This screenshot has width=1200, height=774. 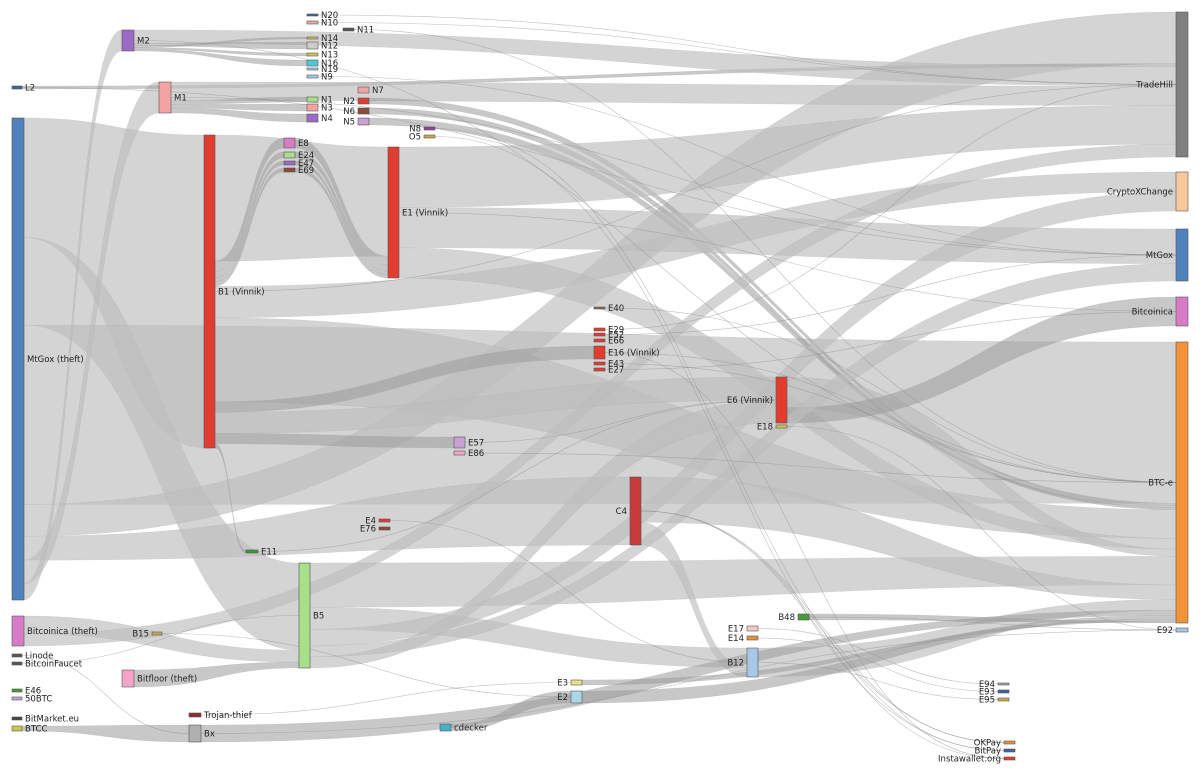 I want to click on node-MtGox, so click(x=1182, y=255).